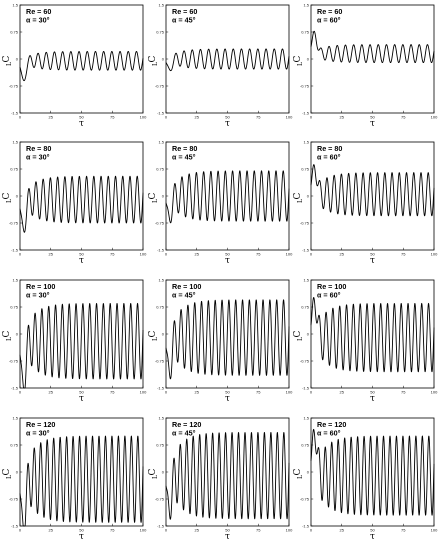 This screenshot has height=550, width=440. I want to click on reynolds-label: Re = 80, so click(38, 148).